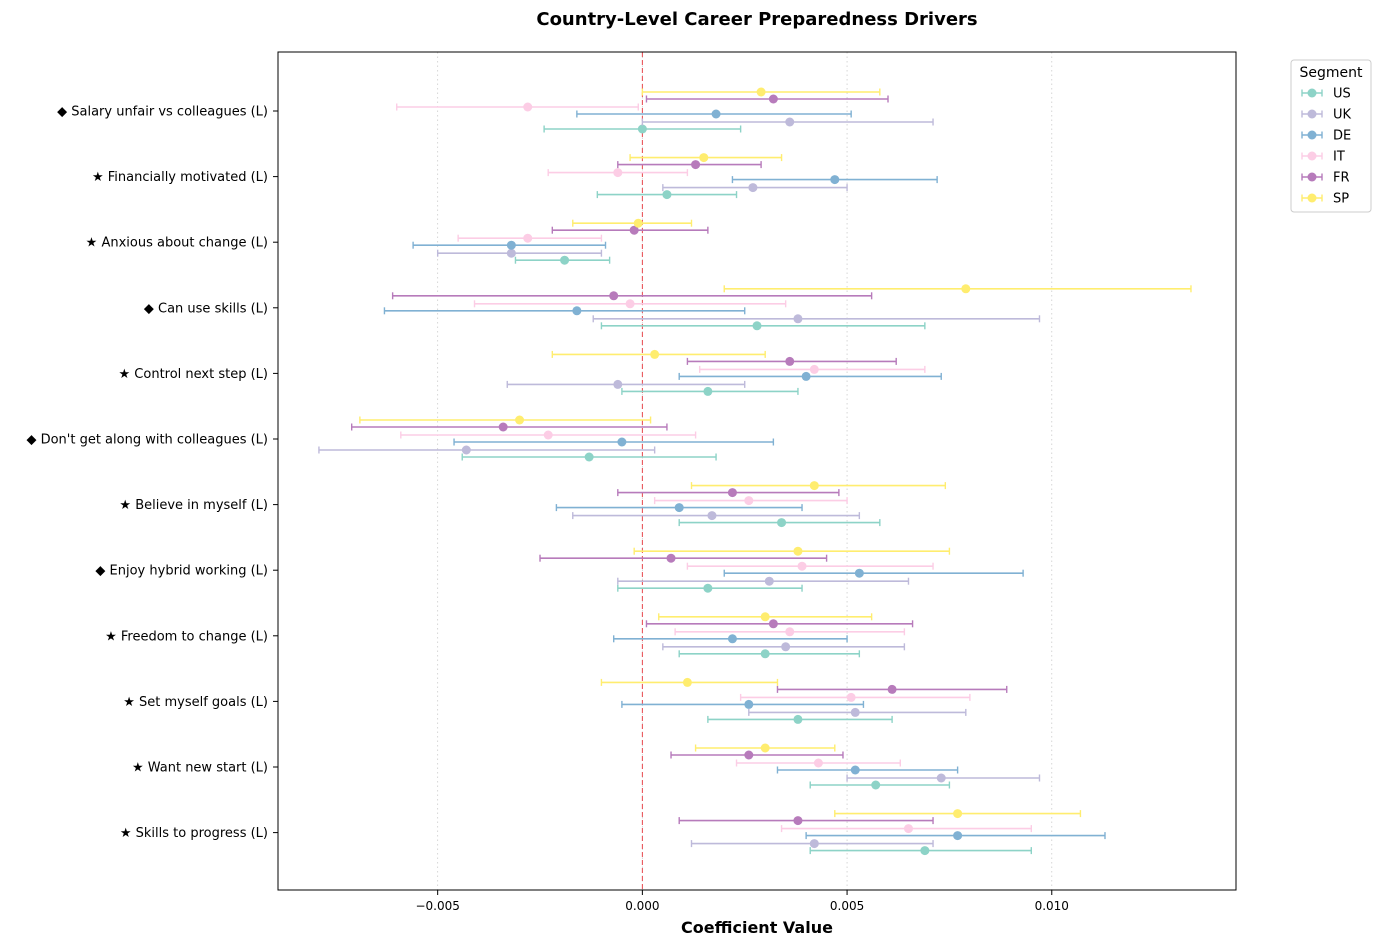  Describe the element at coordinates (193, 374) in the screenshot. I see `y-tick-label: ★ Control next step (L)` at that location.